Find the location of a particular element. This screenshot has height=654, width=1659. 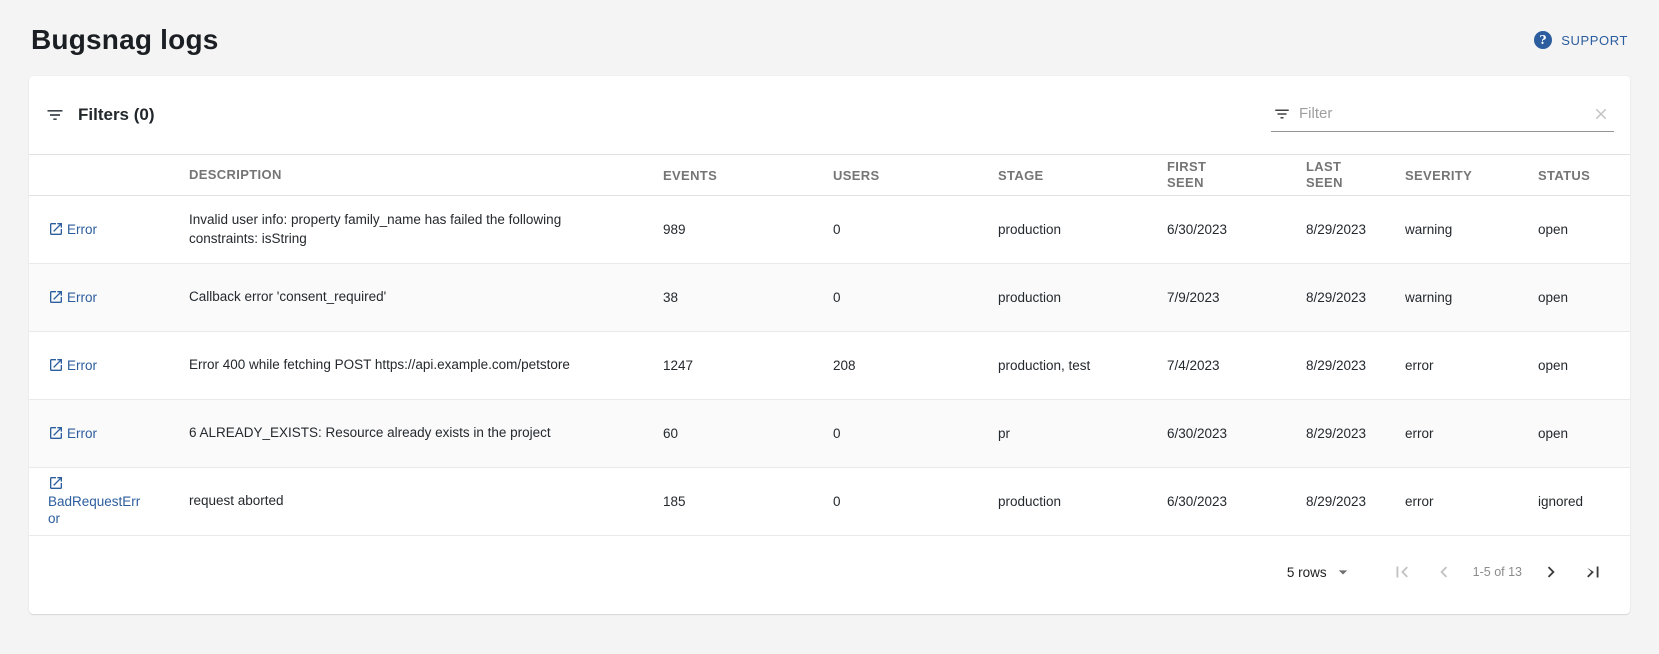

clear-filter-button is located at coordinates (1601, 114).